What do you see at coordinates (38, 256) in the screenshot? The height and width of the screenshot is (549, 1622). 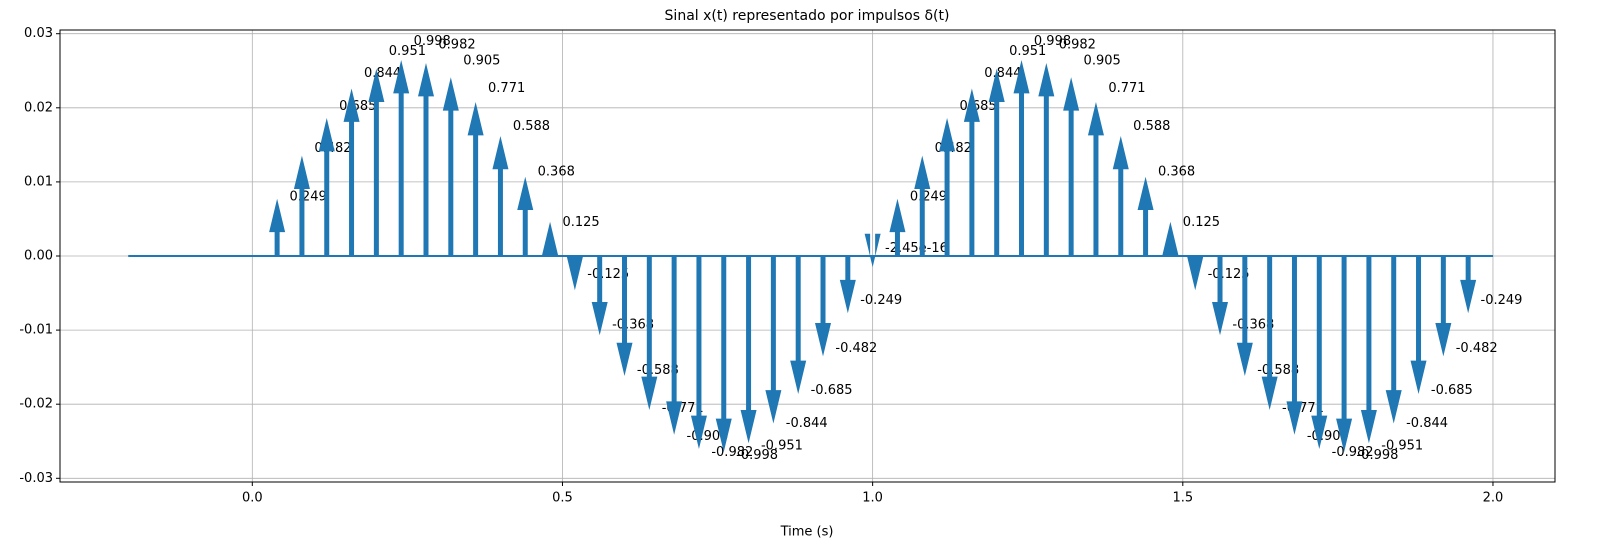 I see `y-tick-label: 0.00` at bounding box center [38, 256].